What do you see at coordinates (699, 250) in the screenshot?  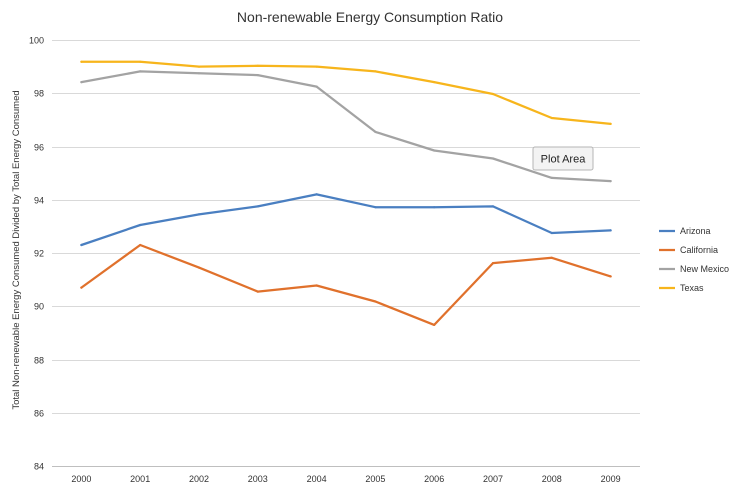 I see `legend-label: California` at bounding box center [699, 250].